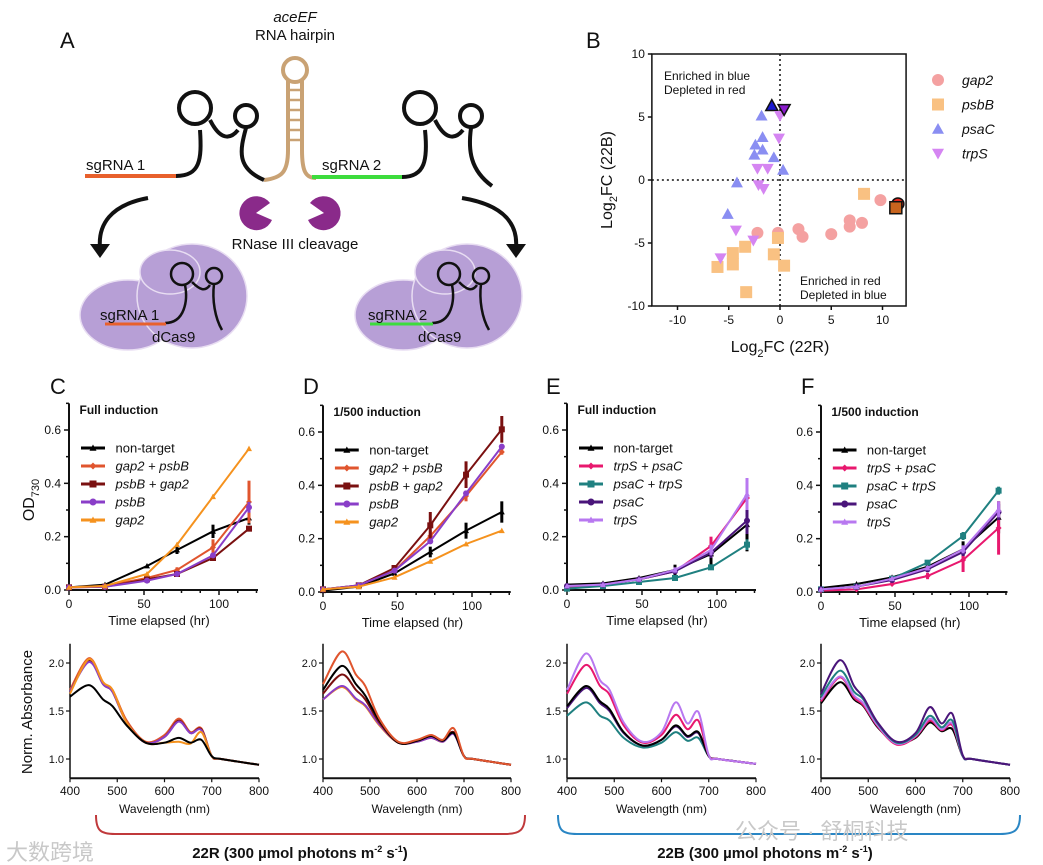 This screenshot has height=865, width=1043. I want to click on y-tick-label: 0.0, so click(804, 592).